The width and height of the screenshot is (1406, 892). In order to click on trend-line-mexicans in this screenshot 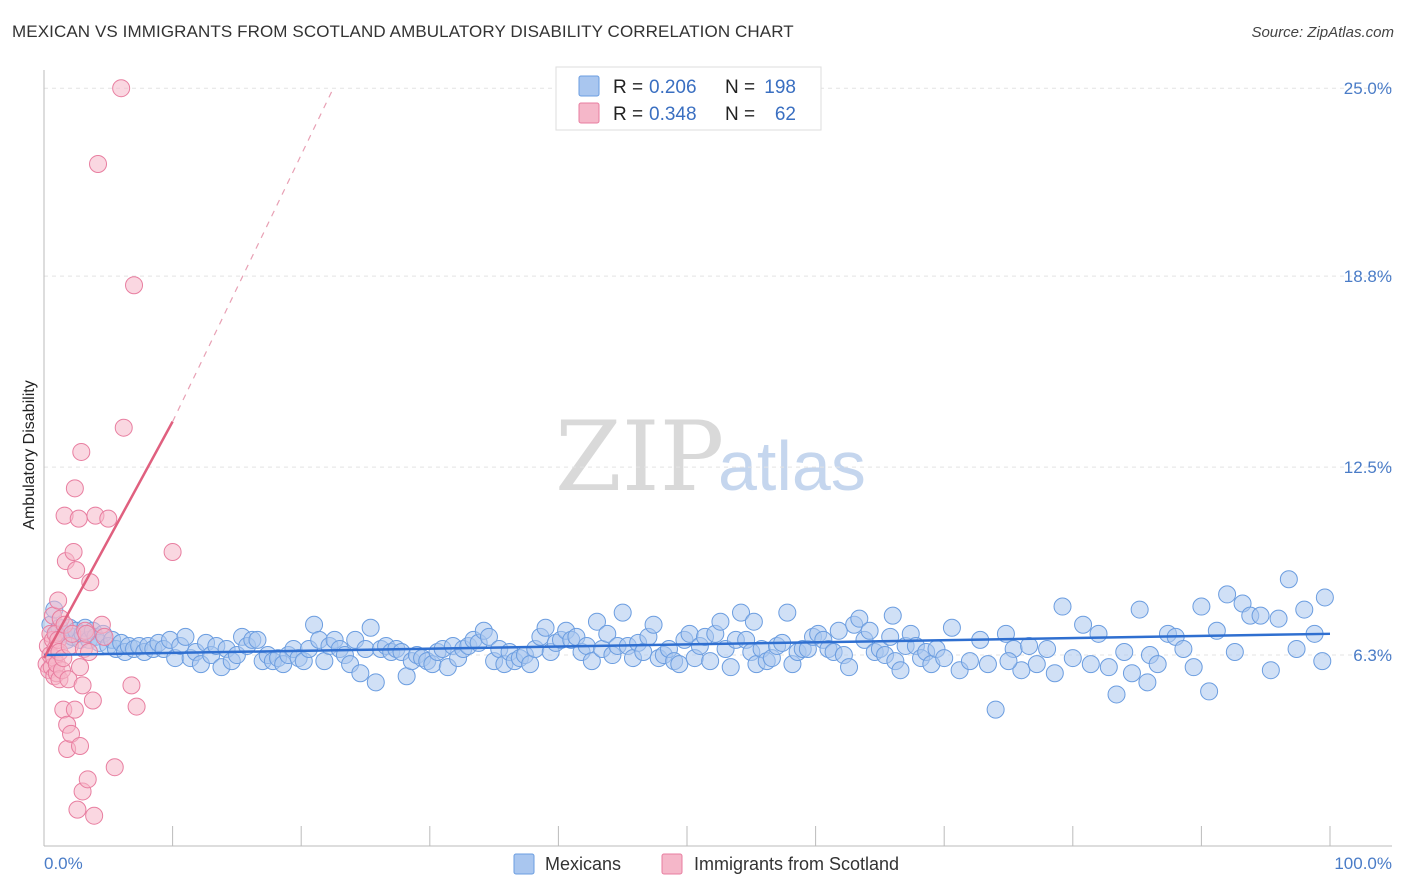, I will do `click(687, 644)`.